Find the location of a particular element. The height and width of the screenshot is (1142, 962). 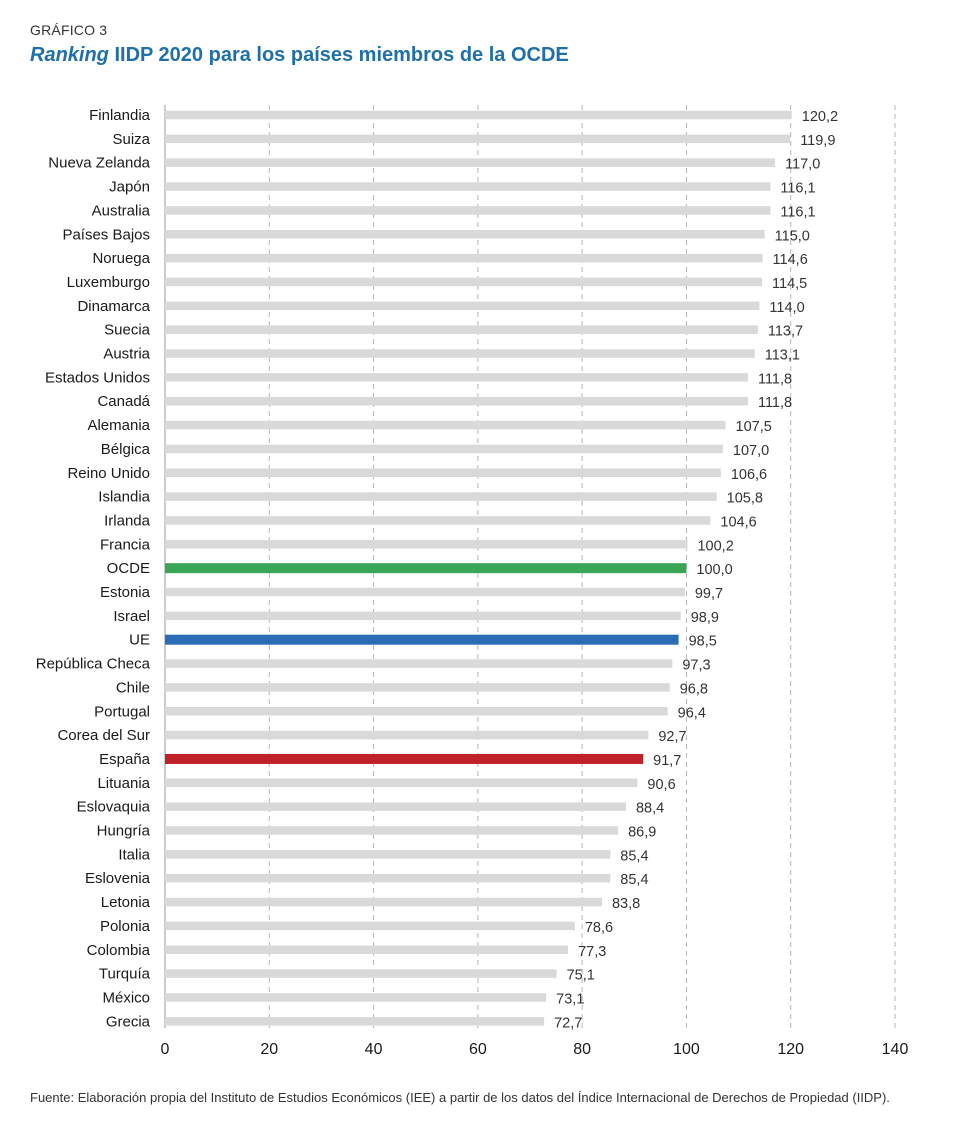

value-label-ocde: 100,0 is located at coordinates (714, 570).